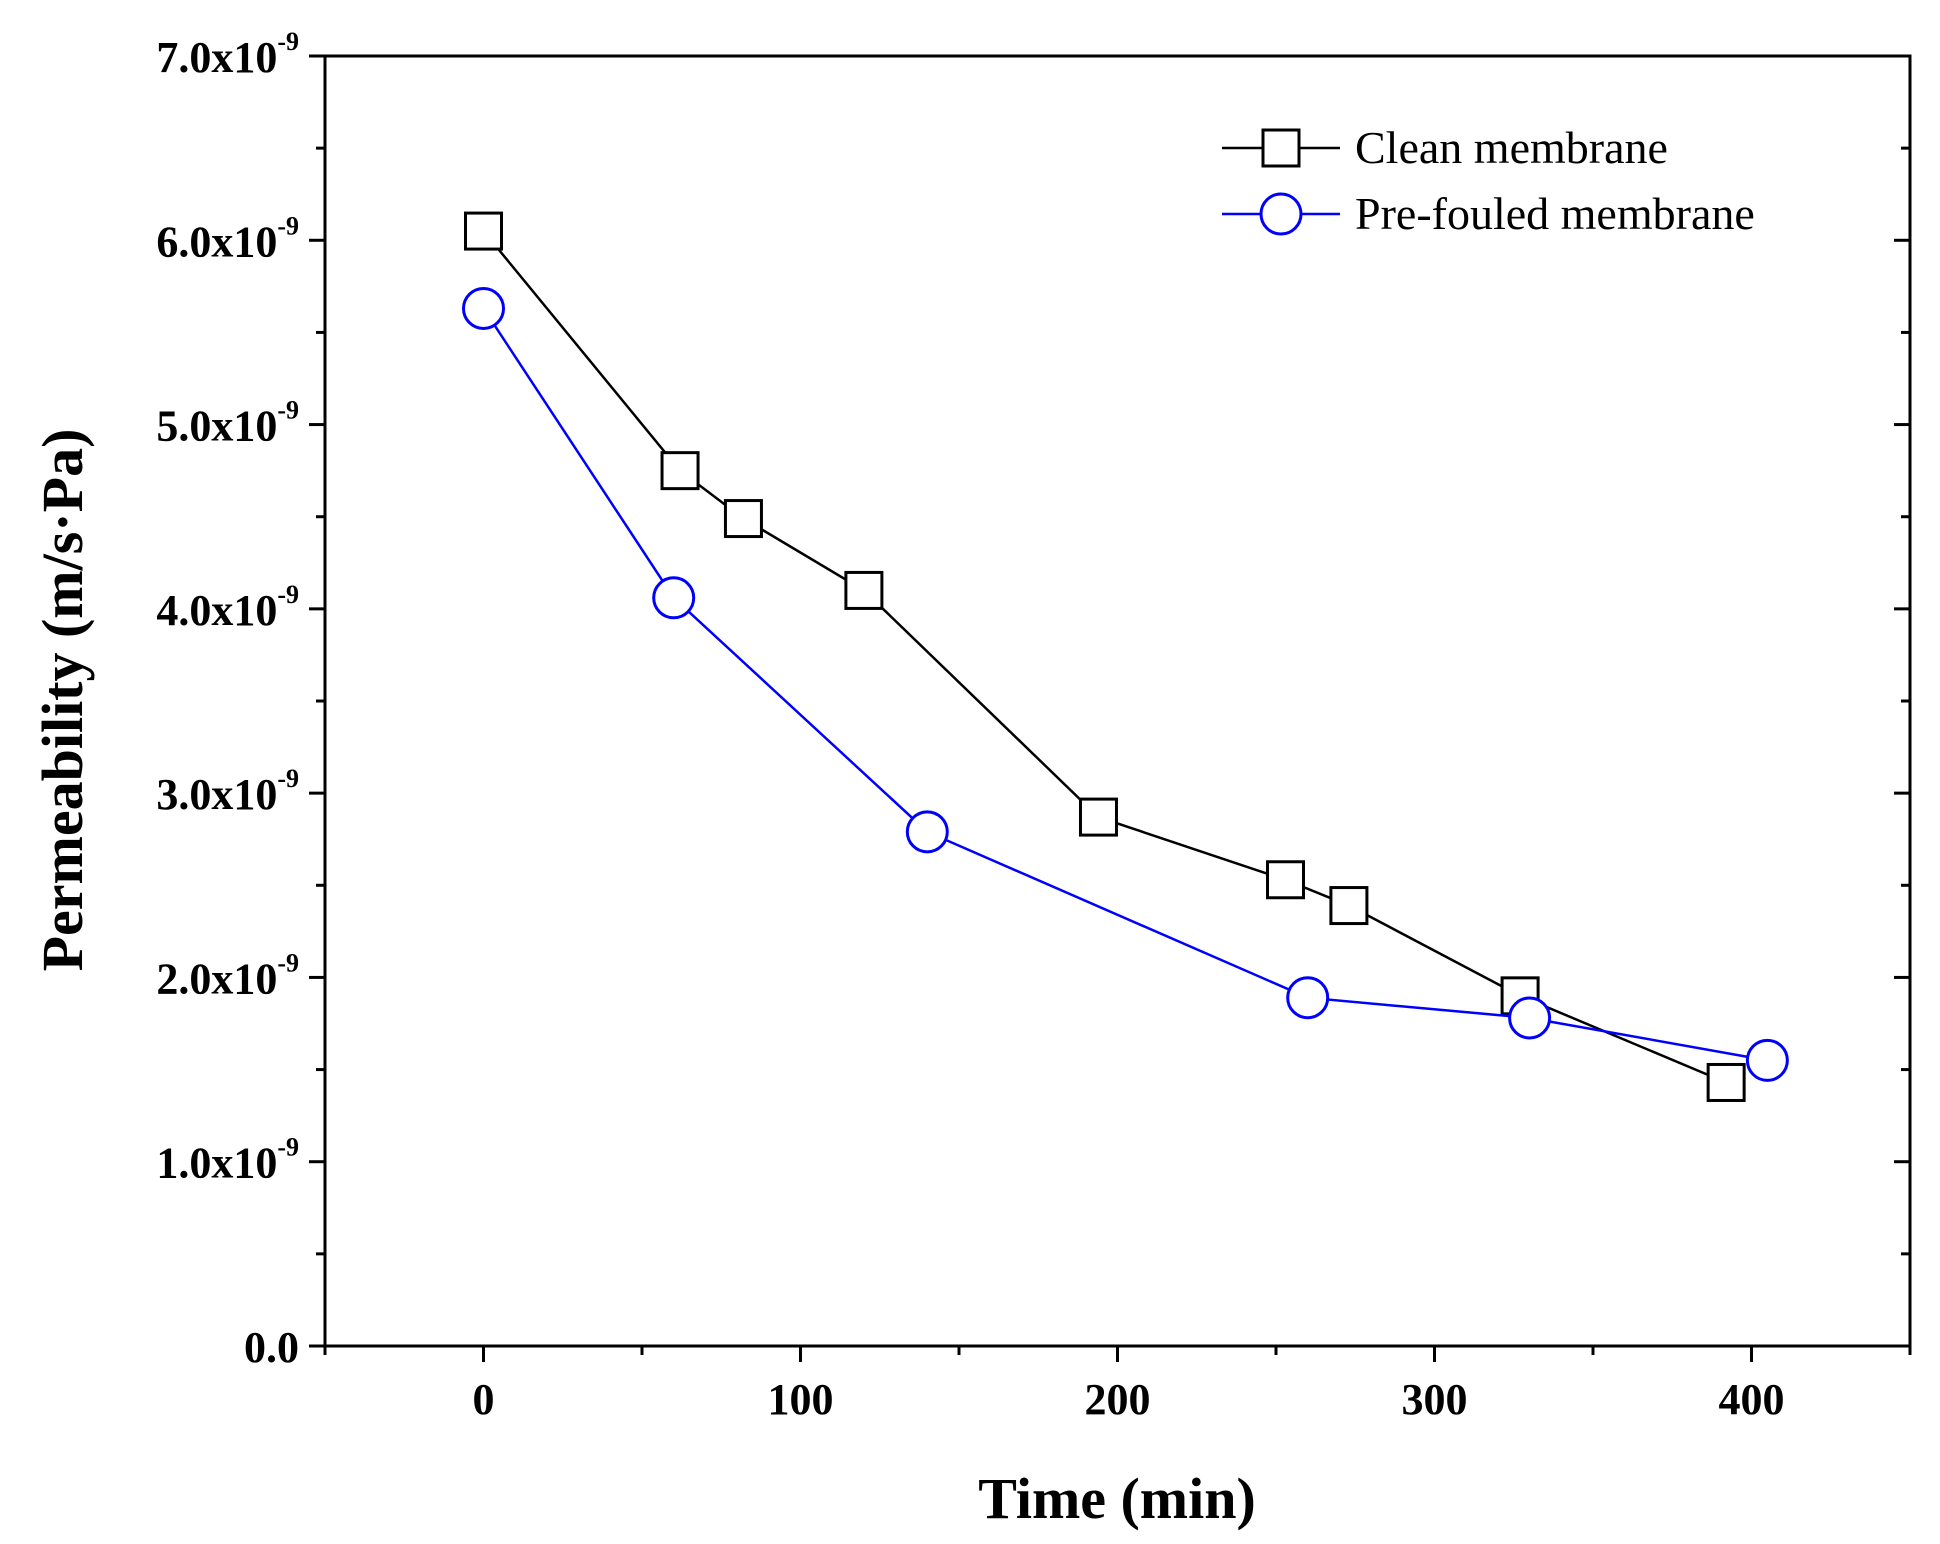 The image size is (1940, 1544). I want to click on x-tick-label: 200, so click(1118, 1399).